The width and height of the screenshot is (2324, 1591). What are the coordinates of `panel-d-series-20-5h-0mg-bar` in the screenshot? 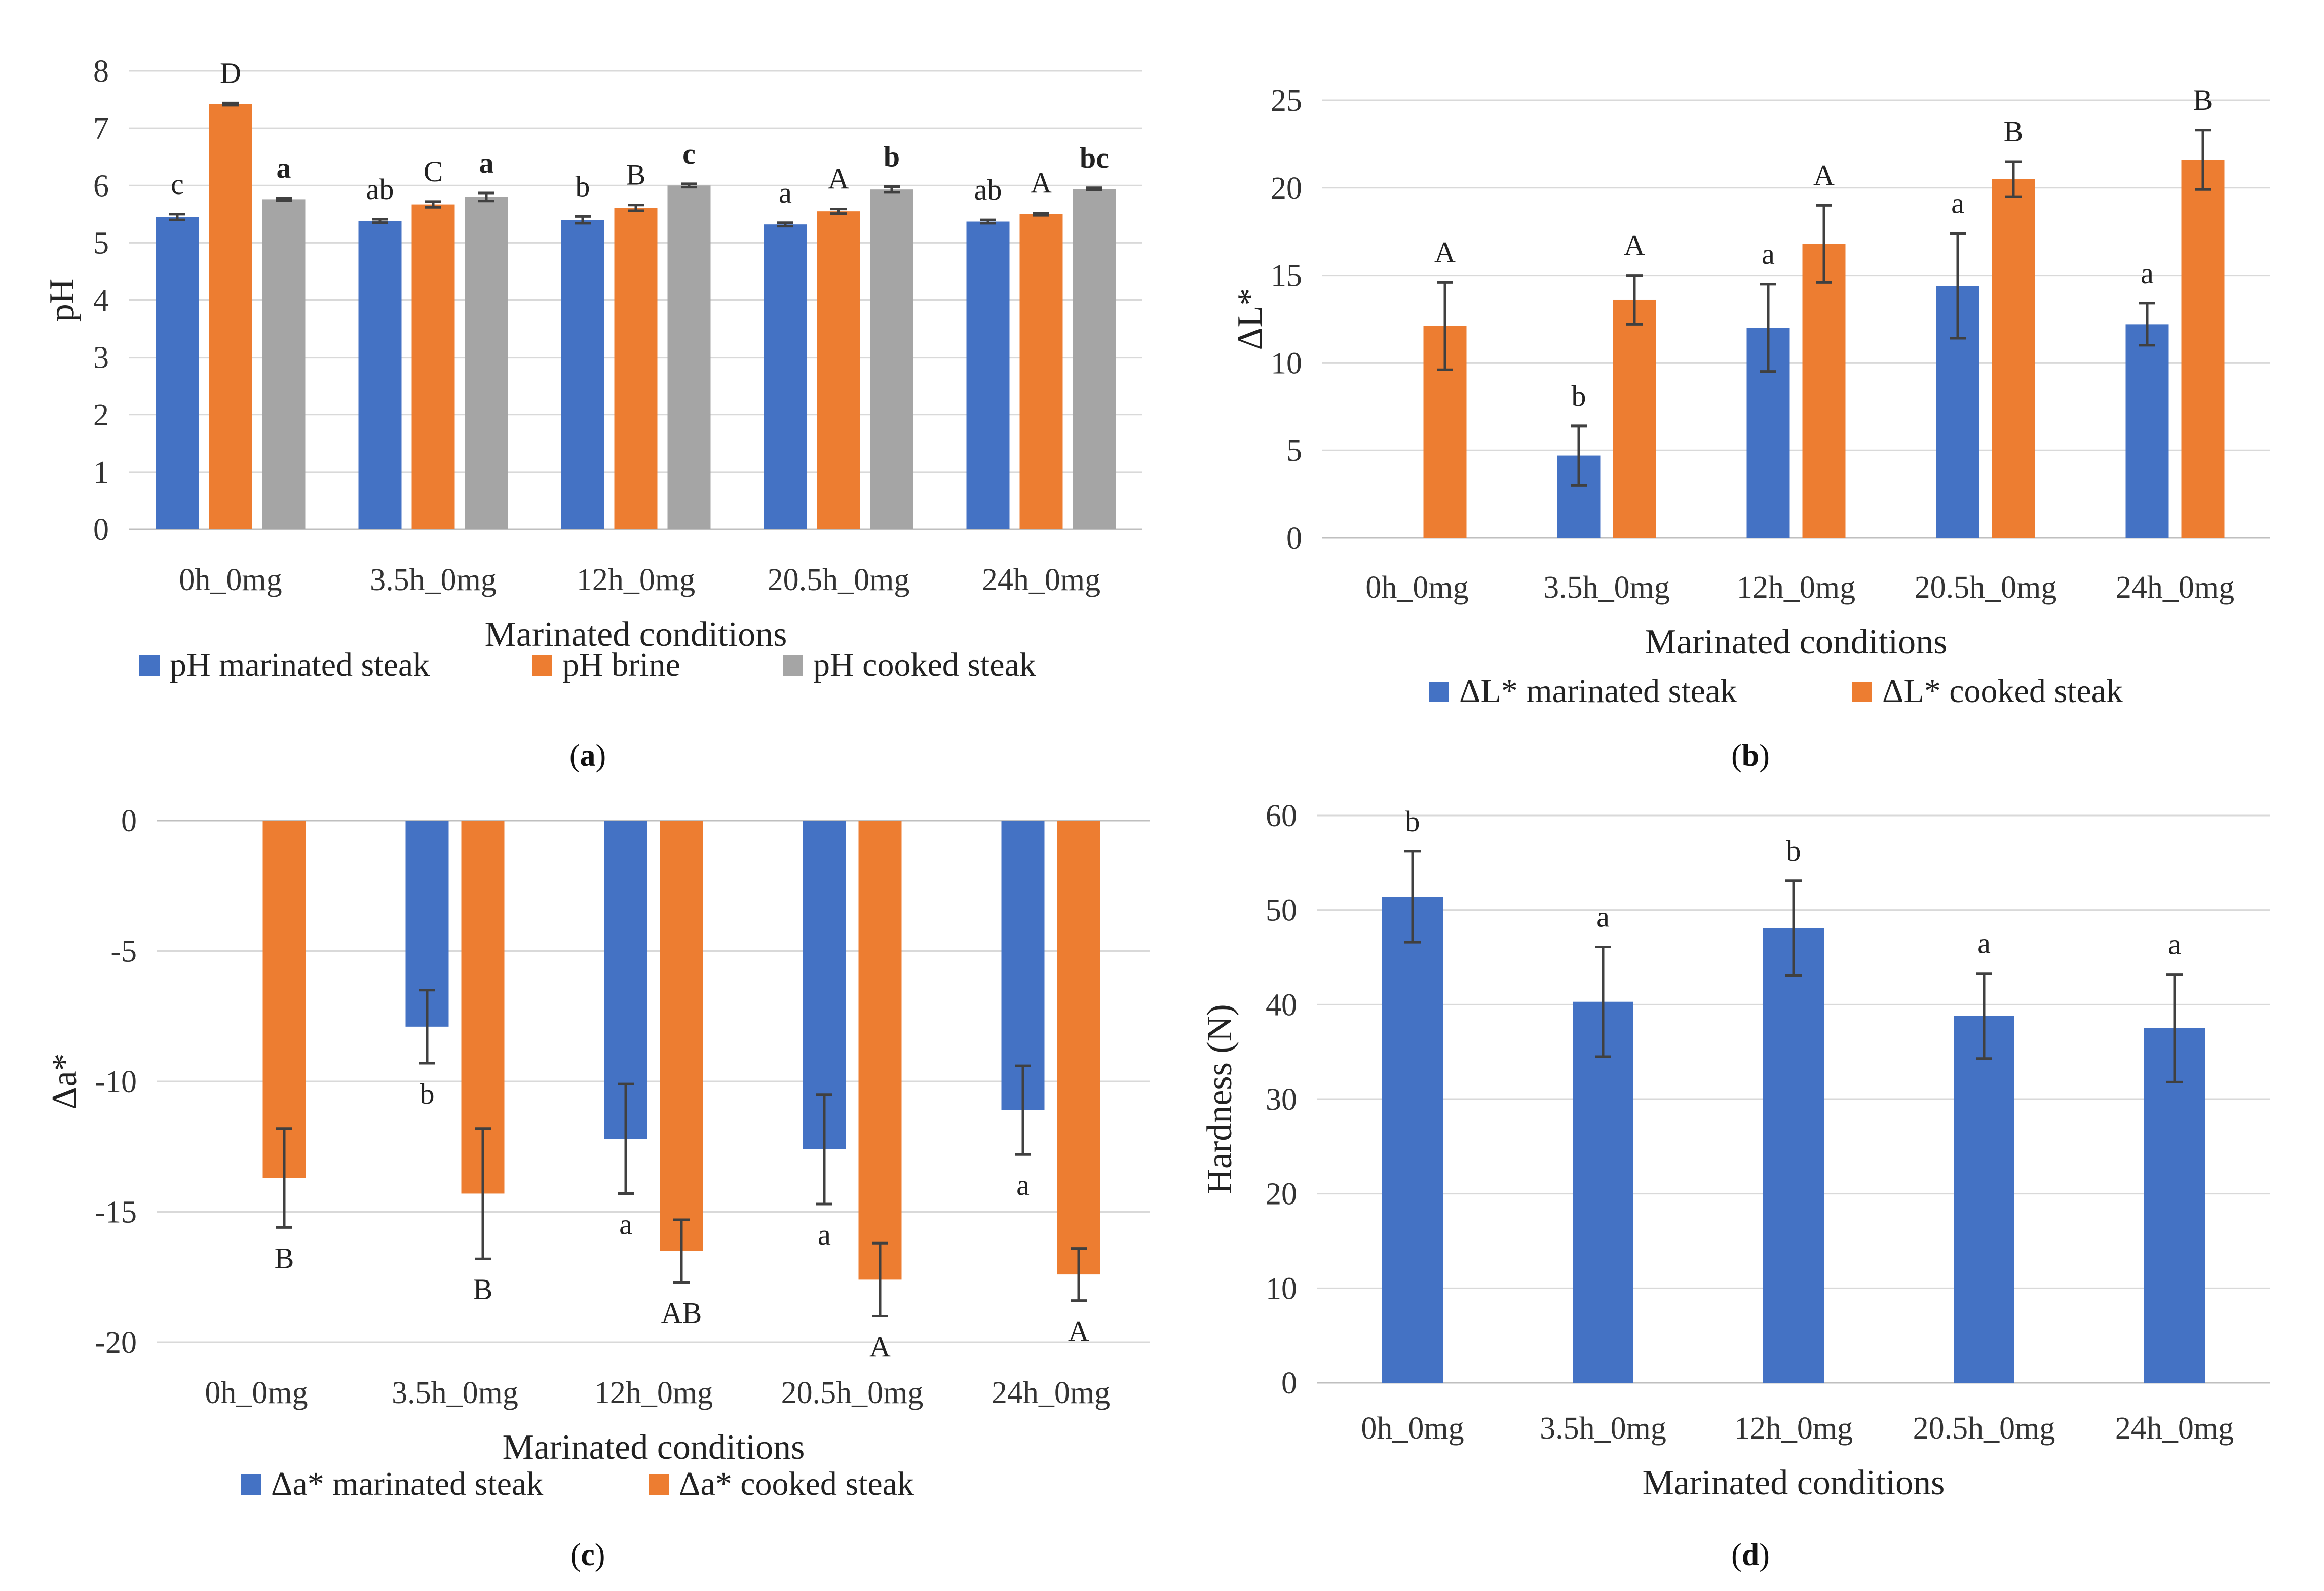 It's located at (1984, 1199).